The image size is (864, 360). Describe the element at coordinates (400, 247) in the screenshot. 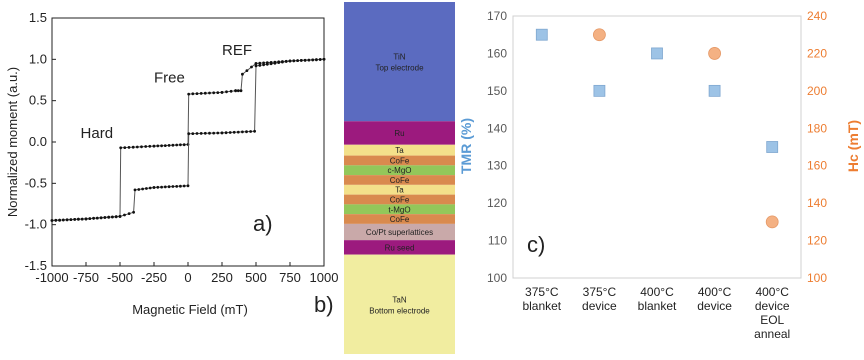

I see `panel-b-layer-name: Ru seed` at that location.